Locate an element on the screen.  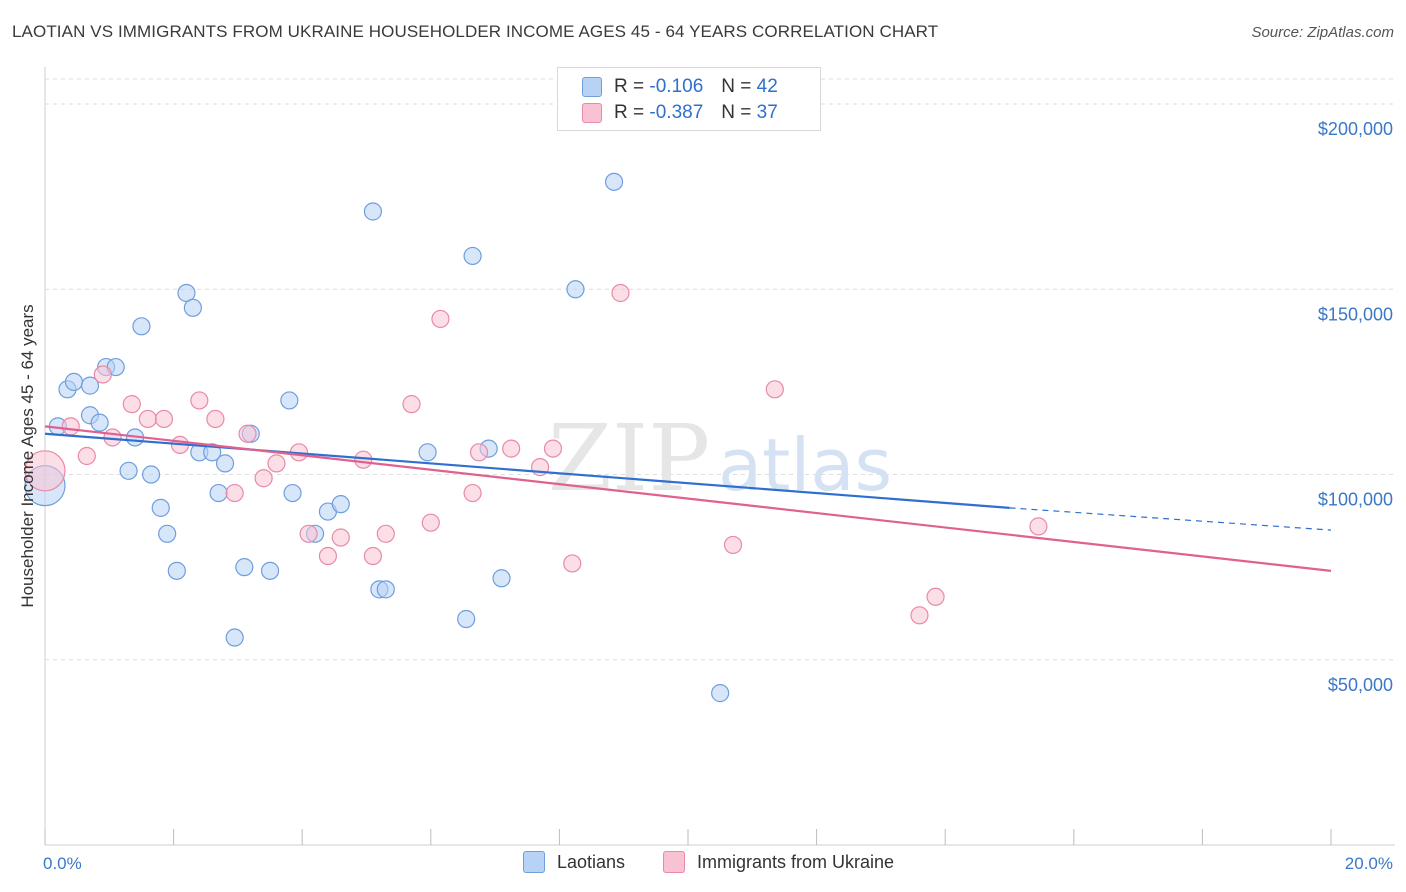
legend-item-ukraine: Immigrants from Ukraine is located at coordinates (778, 862).